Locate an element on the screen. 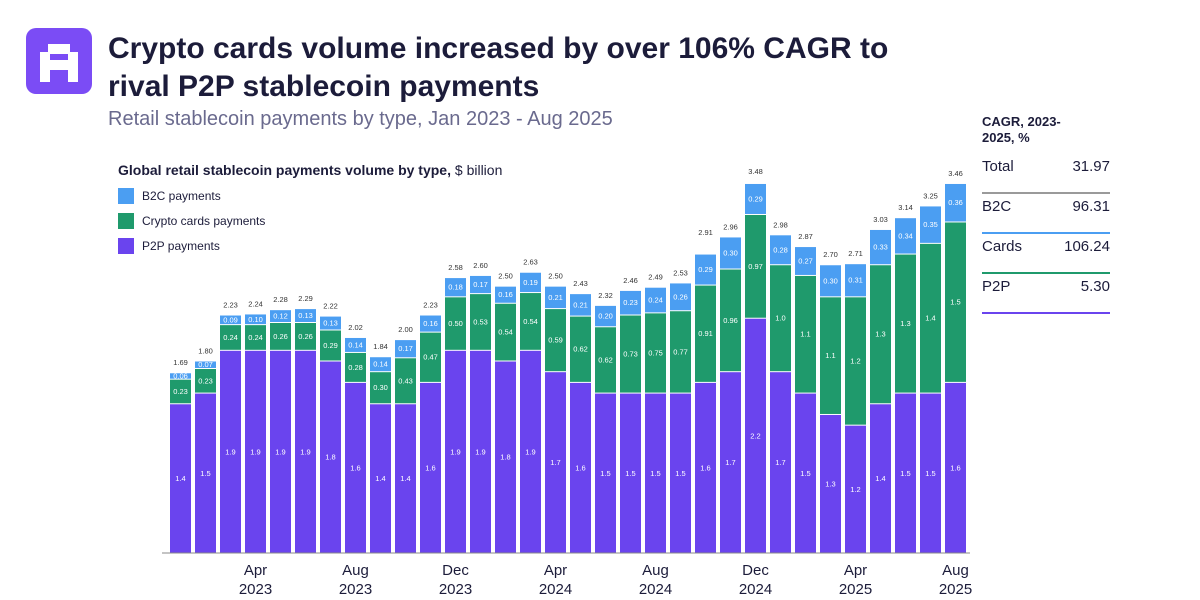 The width and height of the screenshot is (1200, 600). segment-label: 0.28 is located at coordinates (780, 249).